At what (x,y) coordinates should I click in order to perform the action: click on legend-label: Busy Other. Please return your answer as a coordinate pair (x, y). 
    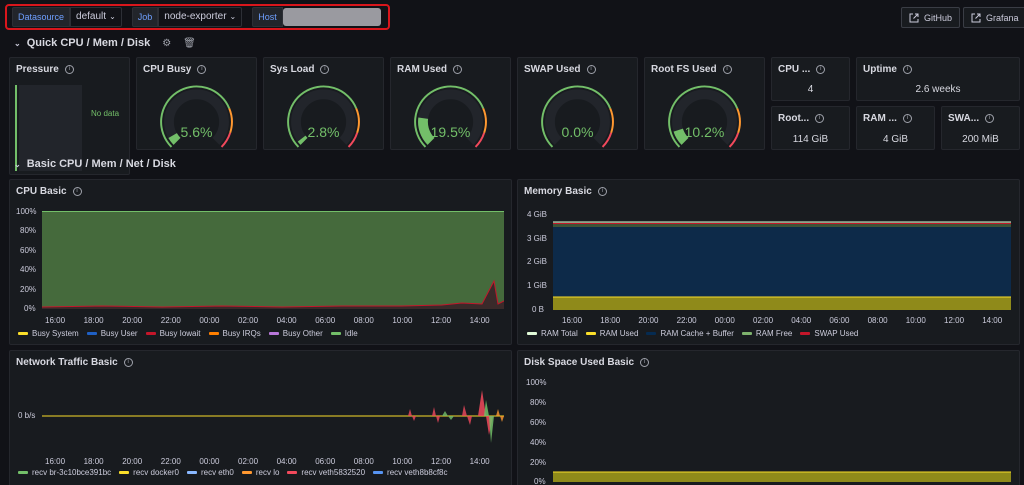
    Looking at the image, I should click on (302, 333).